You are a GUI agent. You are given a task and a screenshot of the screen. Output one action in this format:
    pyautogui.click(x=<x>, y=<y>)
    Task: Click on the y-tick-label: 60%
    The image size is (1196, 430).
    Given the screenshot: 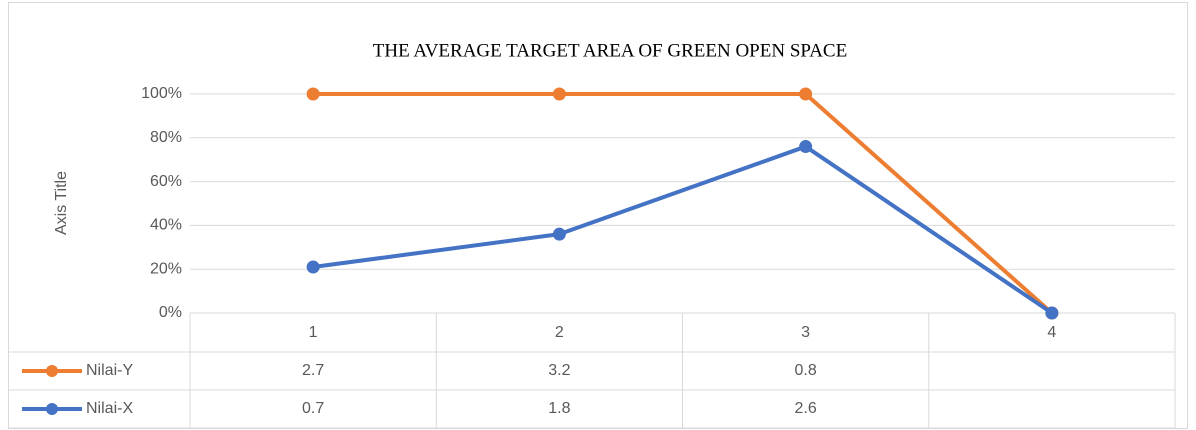 What is the action you would take?
    pyautogui.click(x=166, y=181)
    